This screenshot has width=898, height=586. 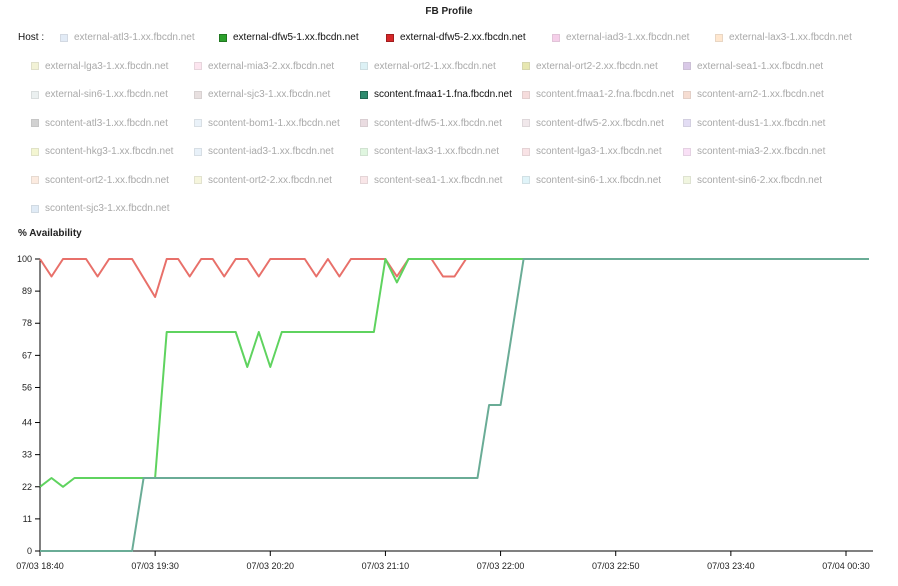 What do you see at coordinates (100, 180) in the screenshot?
I see `legend-item: scontent-ort2-1.xx.fbcdn.net` at bounding box center [100, 180].